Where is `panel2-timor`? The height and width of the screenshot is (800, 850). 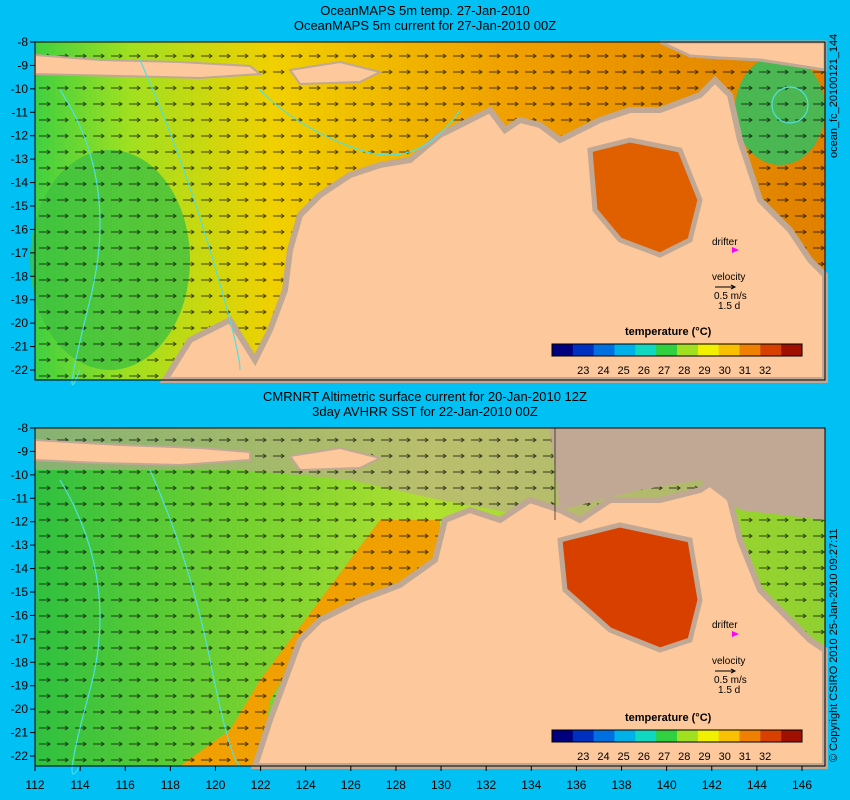
panel2-timor is located at coordinates (335, 459).